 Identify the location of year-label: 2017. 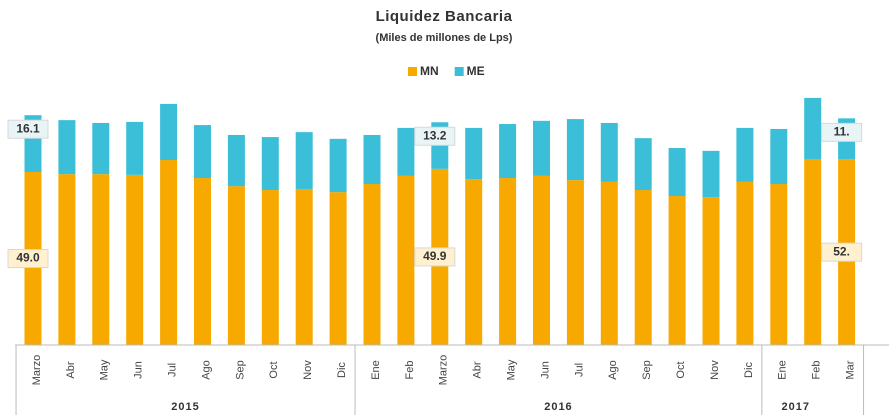
(796, 407).